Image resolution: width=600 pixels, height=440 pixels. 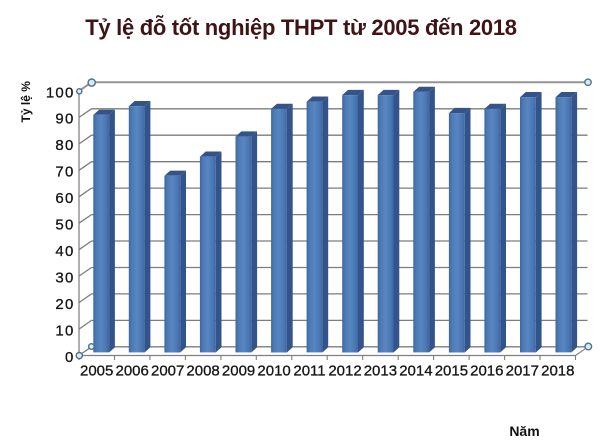 What do you see at coordinates (451, 371) in the screenshot?
I see `svg-text: 2015` at bounding box center [451, 371].